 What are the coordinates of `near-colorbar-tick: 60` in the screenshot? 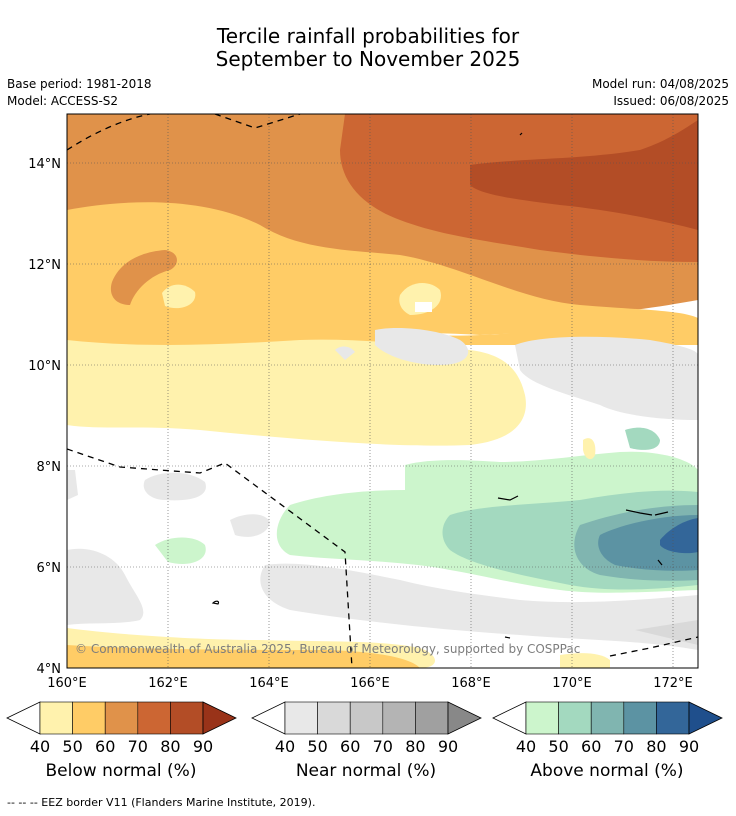 It's located at (350, 746).